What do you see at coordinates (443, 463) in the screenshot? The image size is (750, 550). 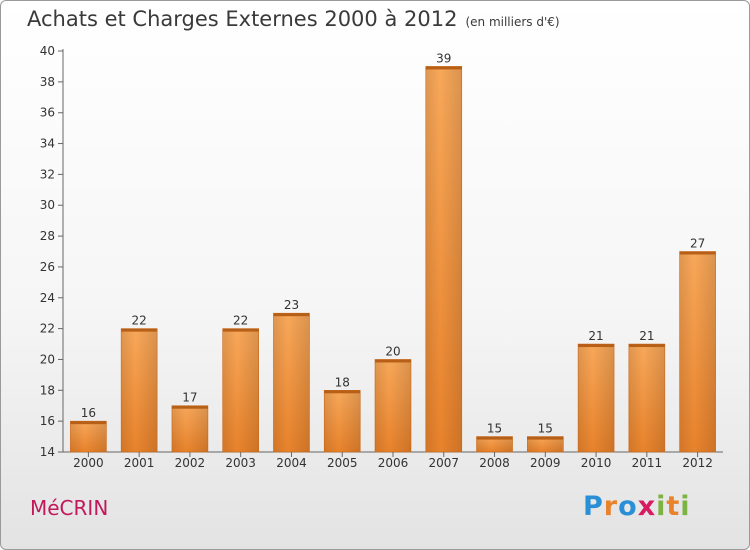 I see `x-tick-label: 2007` at bounding box center [443, 463].